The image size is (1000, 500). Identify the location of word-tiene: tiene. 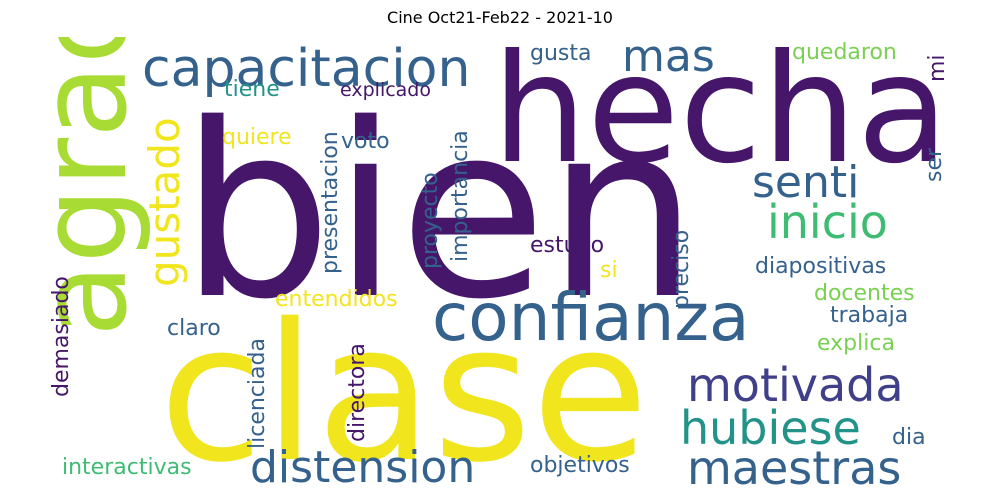
(252, 89).